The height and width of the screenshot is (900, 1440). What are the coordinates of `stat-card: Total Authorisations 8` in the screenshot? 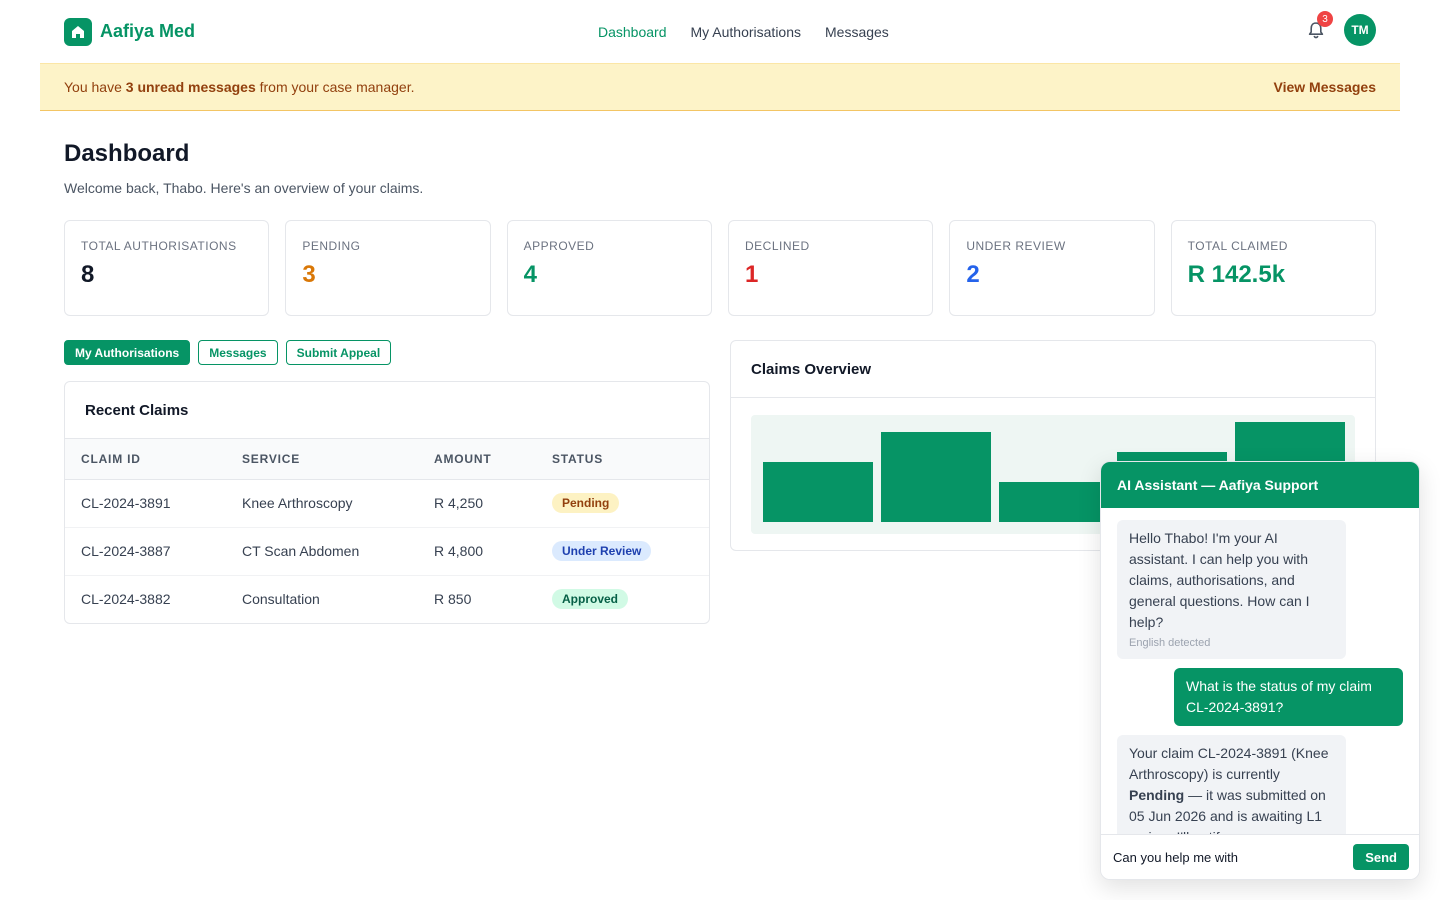 It's located at (167, 268).